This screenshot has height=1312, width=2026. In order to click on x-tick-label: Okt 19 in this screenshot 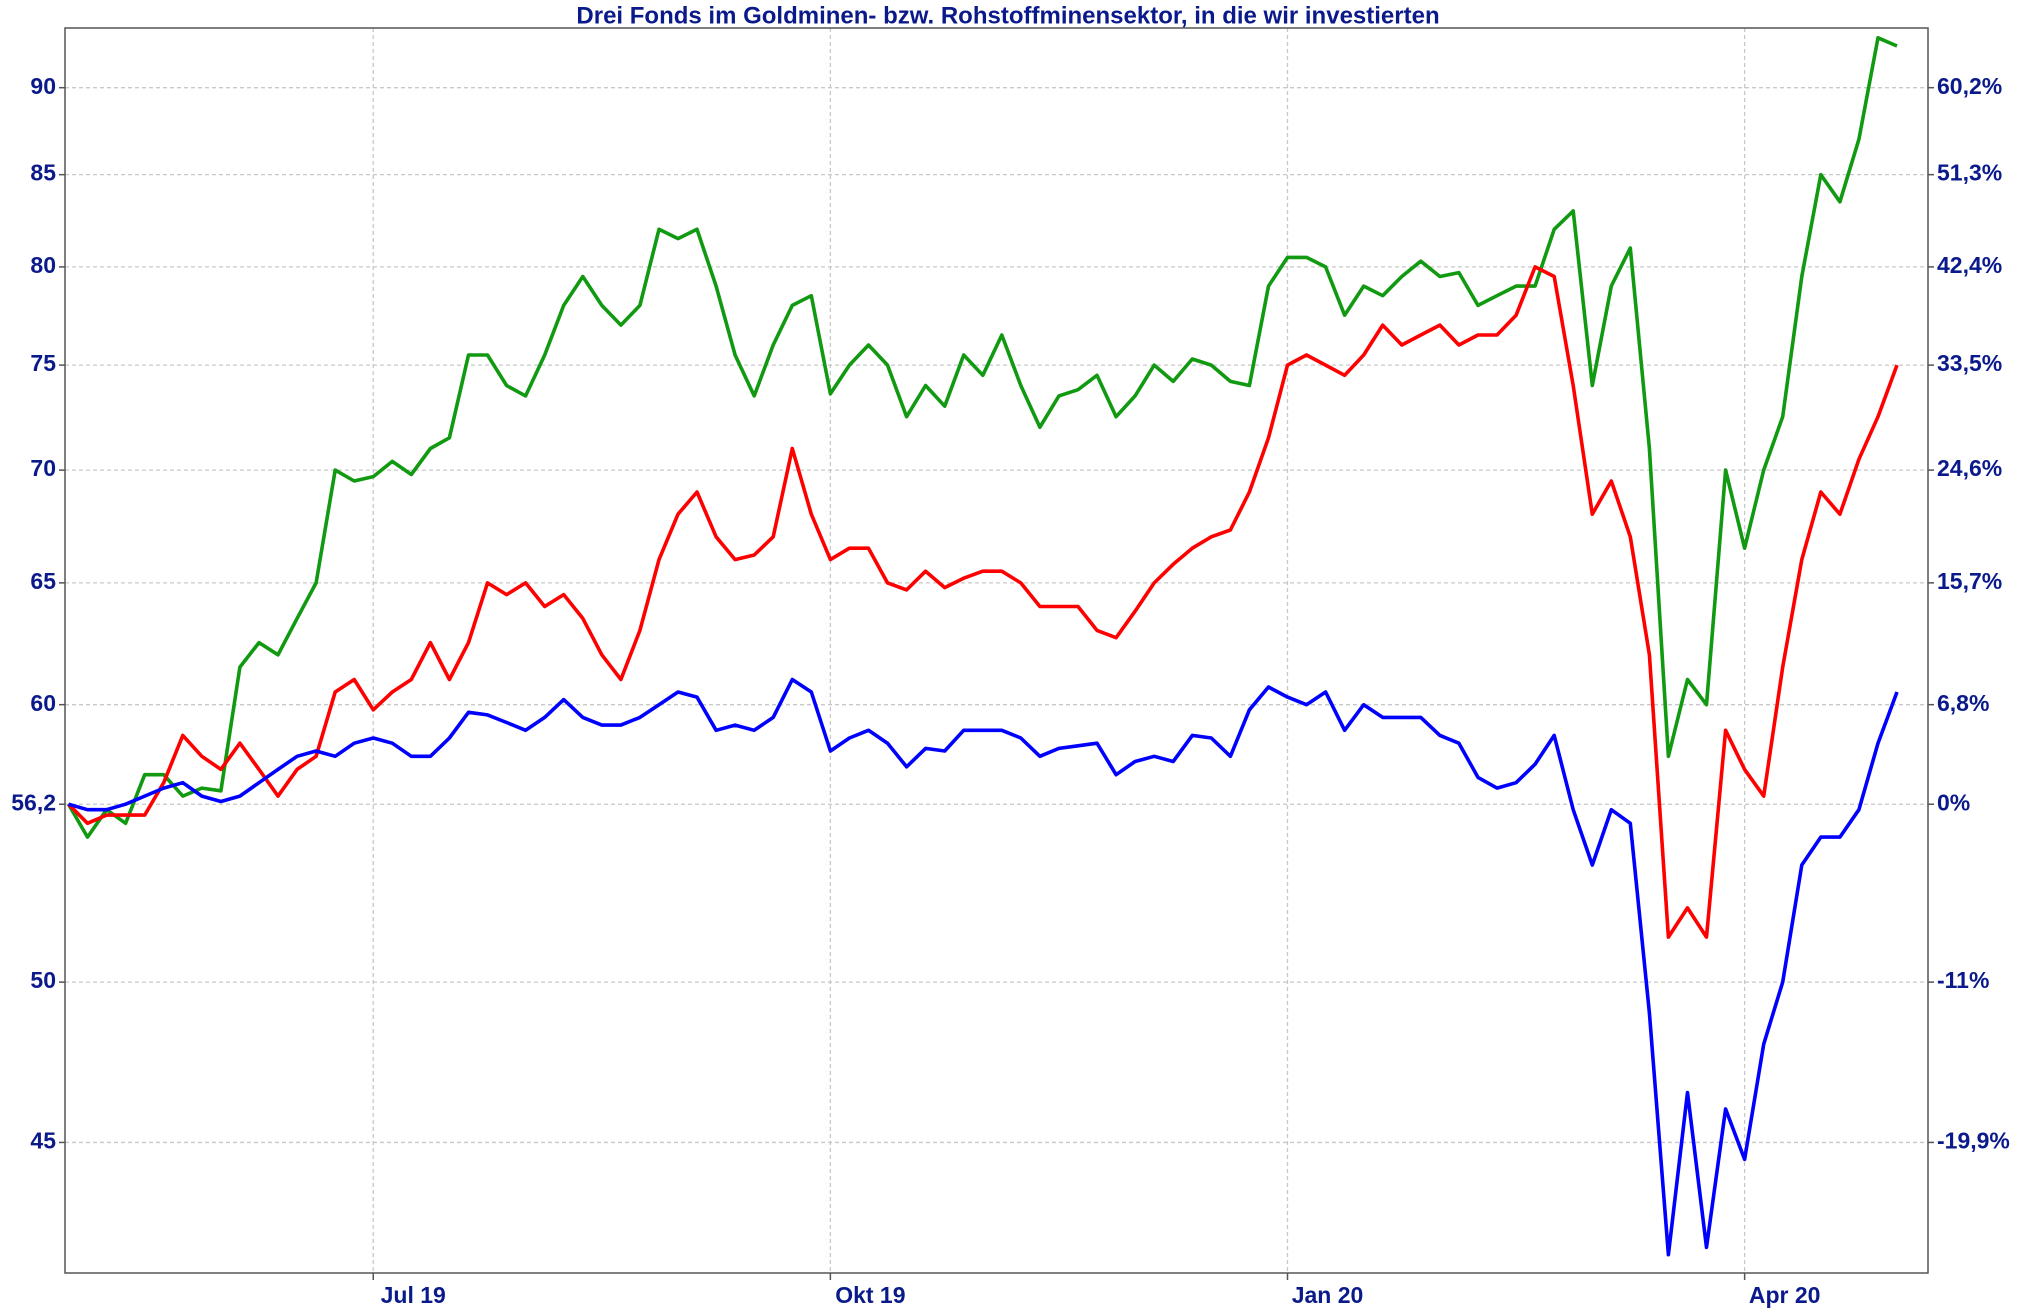, I will do `click(870, 1295)`.